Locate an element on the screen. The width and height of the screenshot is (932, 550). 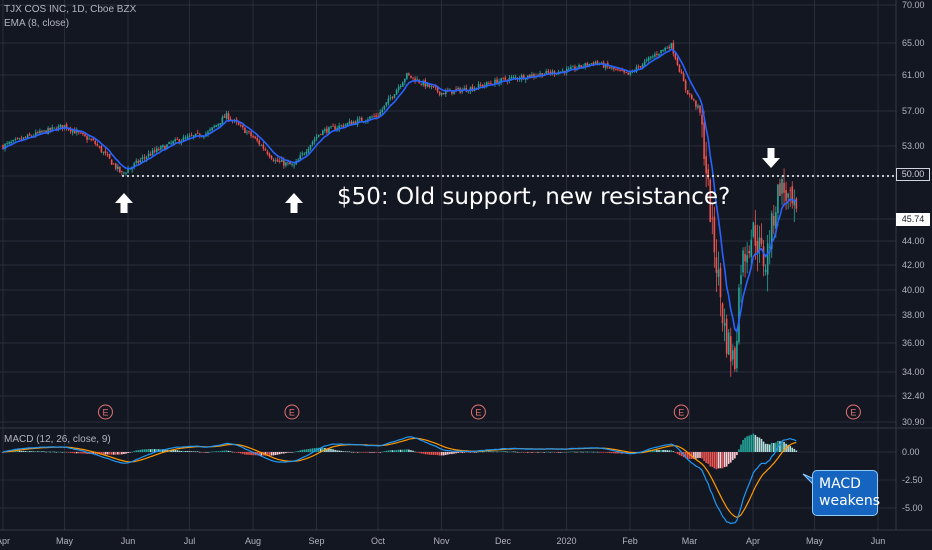
up-arrow-icon is located at coordinates (124, 203).